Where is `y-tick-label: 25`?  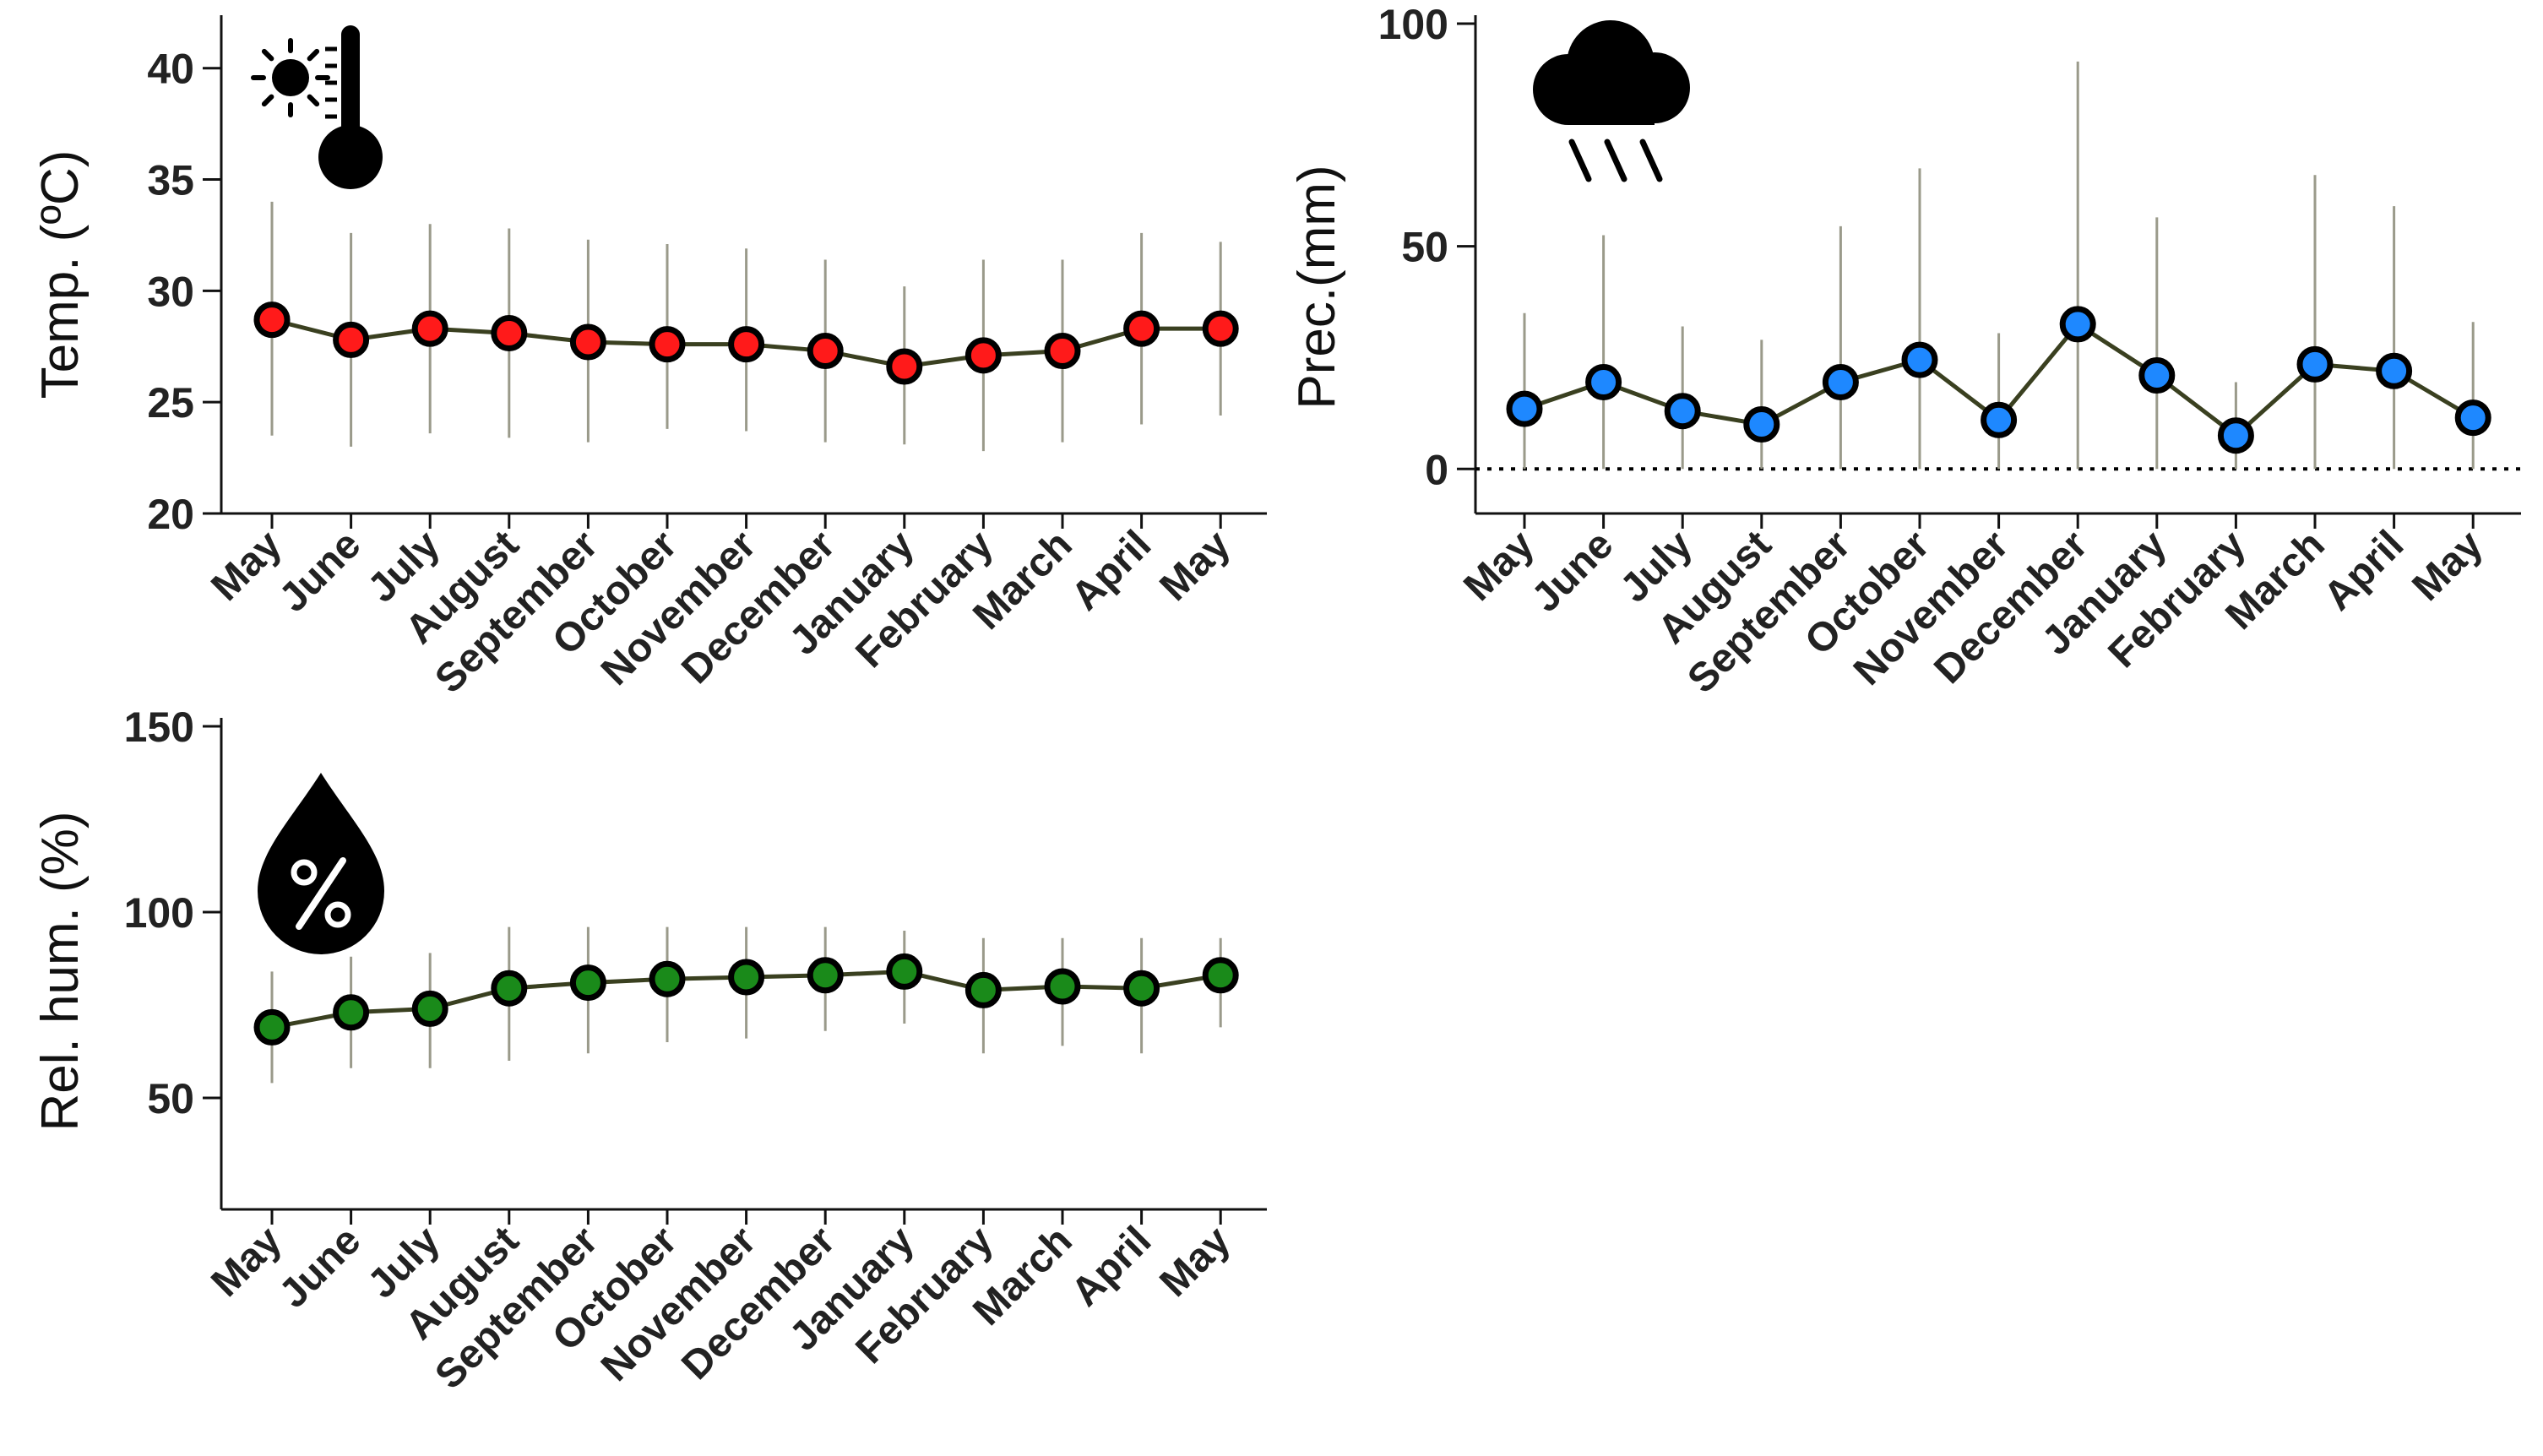 y-tick-label: 25 is located at coordinates (170, 402).